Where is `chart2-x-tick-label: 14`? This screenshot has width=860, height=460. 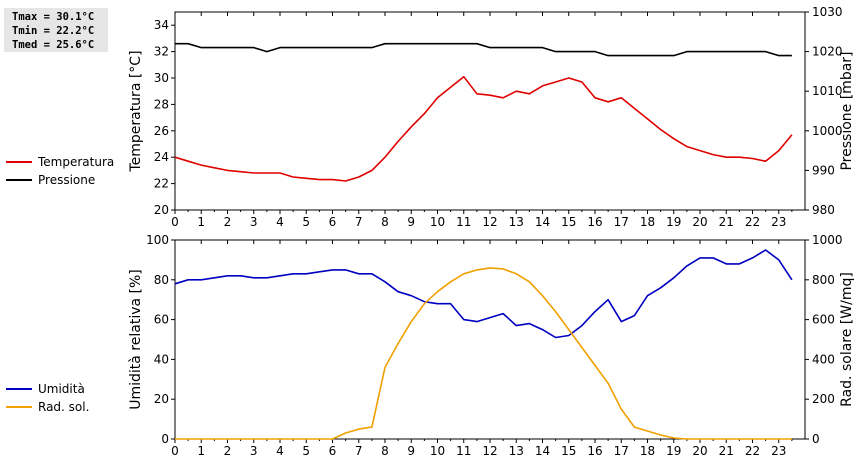 chart2-x-tick-label: 14 is located at coordinates (542, 451).